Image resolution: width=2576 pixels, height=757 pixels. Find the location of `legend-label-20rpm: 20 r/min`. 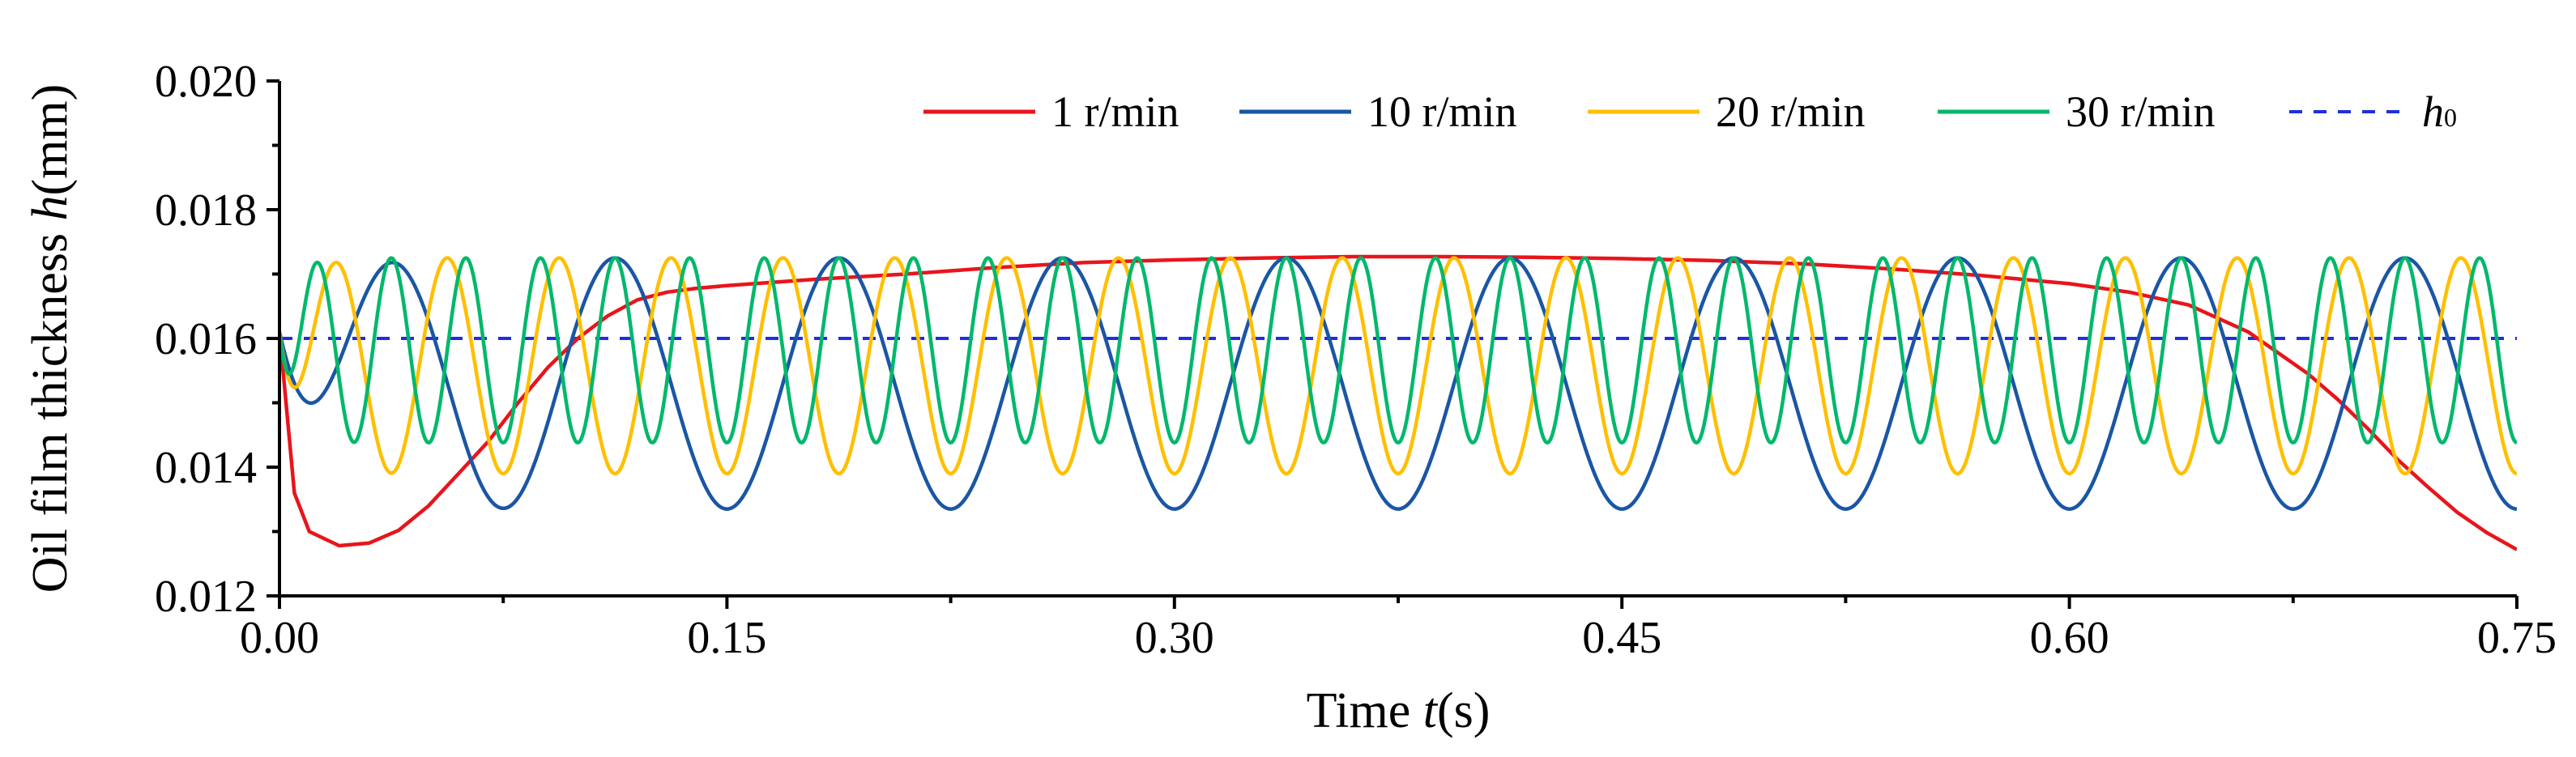

legend-label-20rpm: 20 r/min is located at coordinates (1791, 111).